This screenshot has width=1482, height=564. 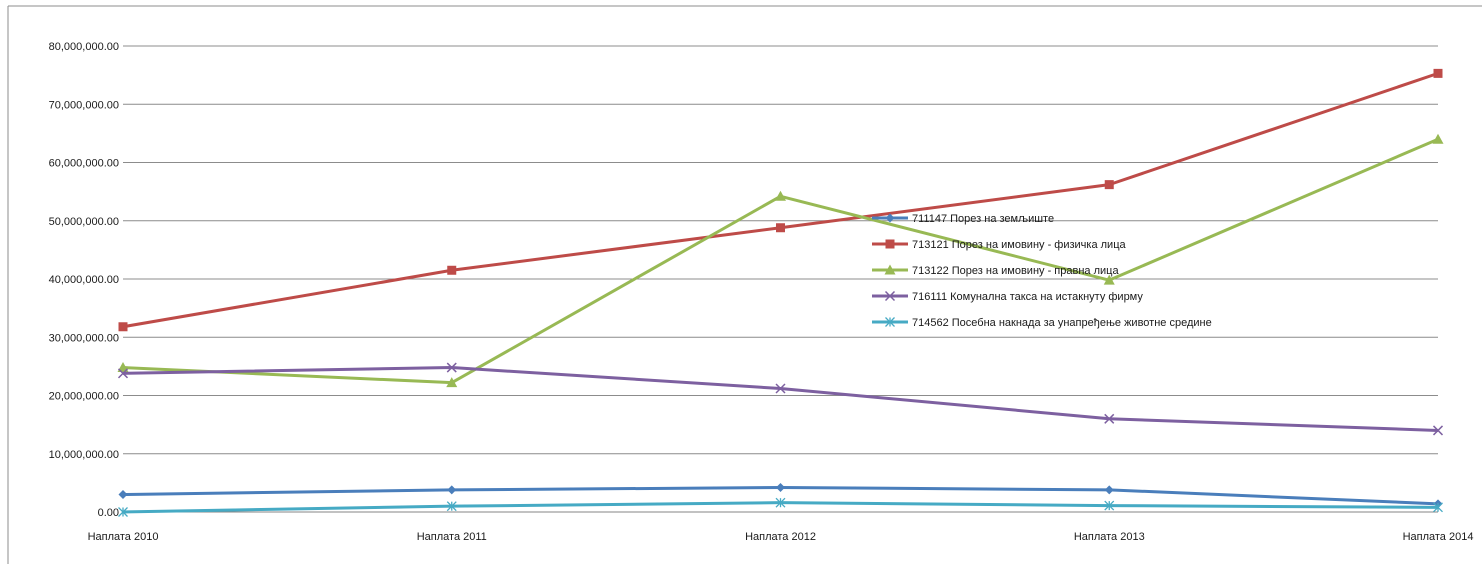 What do you see at coordinates (84, 222) in the screenshot?
I see `y-tick-label: 50,000,000.00` at bounding box center [84, 222].